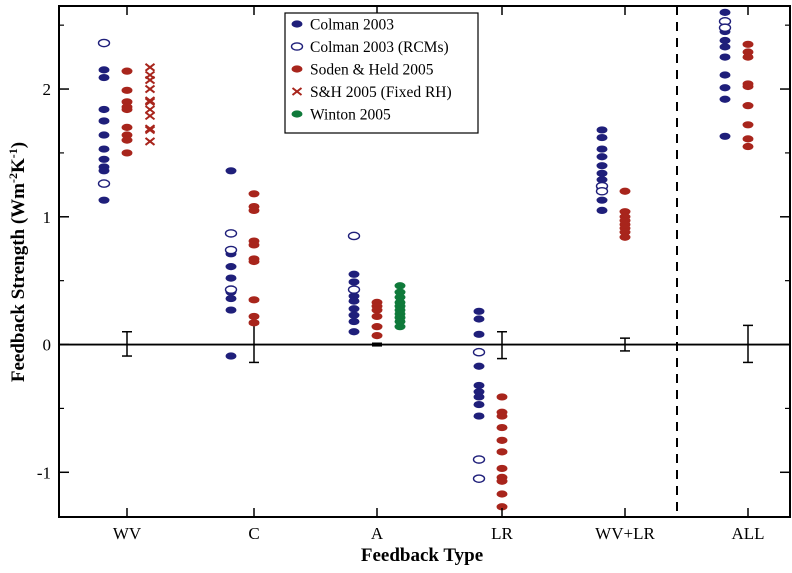 Image resolution: width=792 pixels, height=573 pixels. I want to click on series-s-h-2005-fixed-rh, so click(150, 104).